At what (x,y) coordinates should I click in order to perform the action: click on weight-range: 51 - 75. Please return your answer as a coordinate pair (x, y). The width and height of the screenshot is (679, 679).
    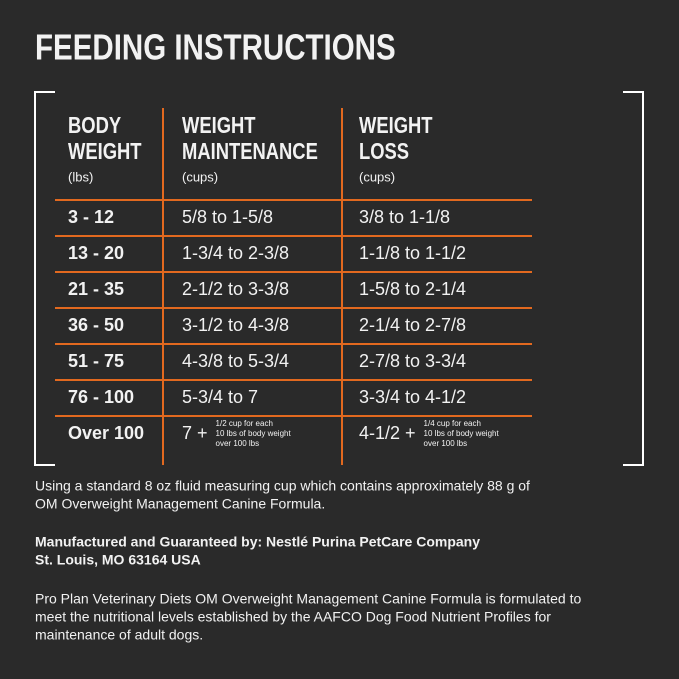
    Looking at the image, I should click on (96, 361).